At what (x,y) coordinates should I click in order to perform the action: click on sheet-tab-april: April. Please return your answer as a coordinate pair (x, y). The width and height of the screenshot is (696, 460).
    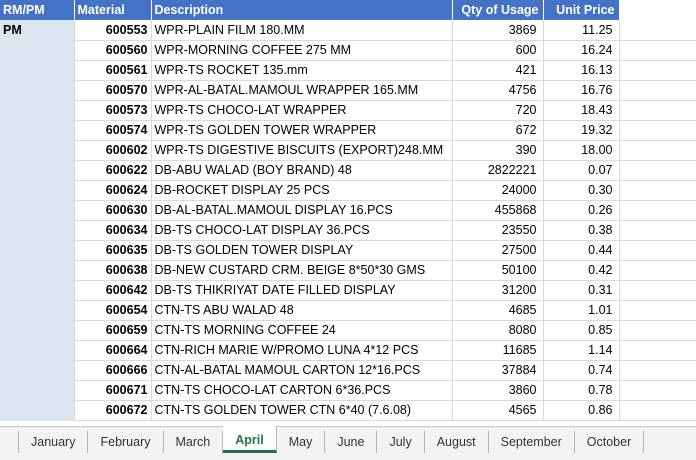
    Looking at the image, I should click on (250, 439).